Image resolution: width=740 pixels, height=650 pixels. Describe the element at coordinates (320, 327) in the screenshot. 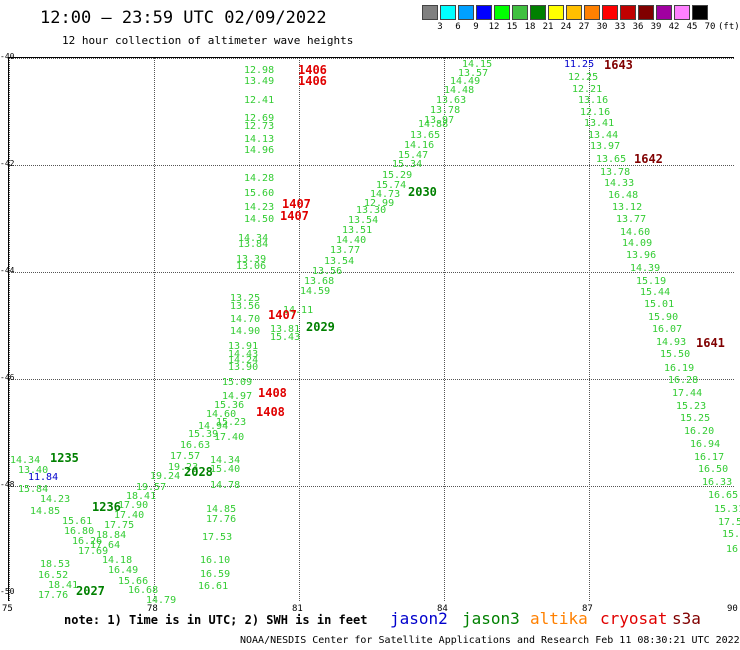

I see `pass-time-label: 2029` at that location.